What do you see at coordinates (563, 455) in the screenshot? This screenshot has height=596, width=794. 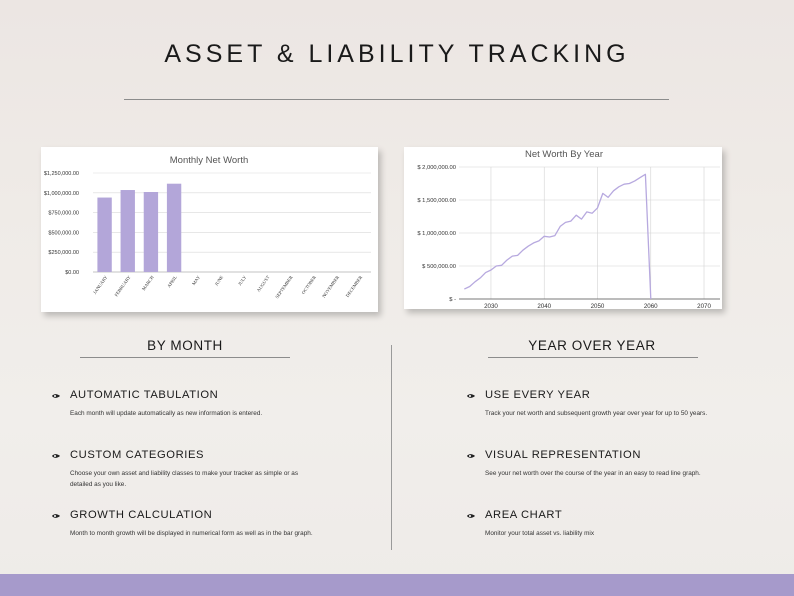 I see `feature-heading: VISUAL REPRESENTATION` at bounding box center [563, 455].